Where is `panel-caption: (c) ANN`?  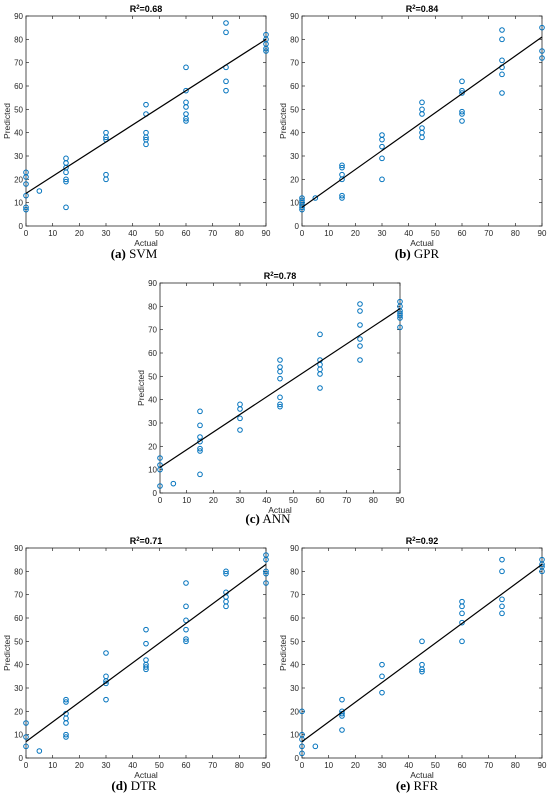
panel-caption: (c) ANN is located at coordinates (268, 518).